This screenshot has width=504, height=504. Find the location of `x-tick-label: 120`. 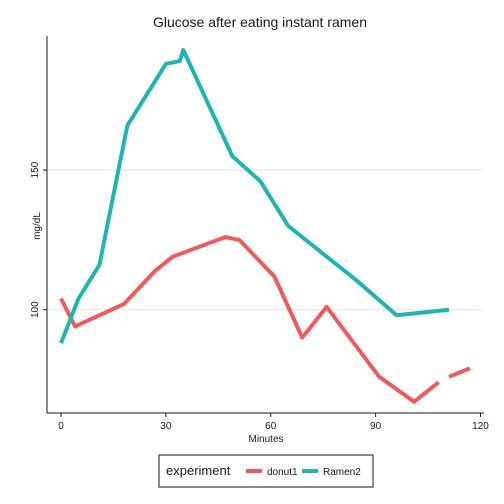

x-tick-label: 120 is located at coordinates (480, 426).